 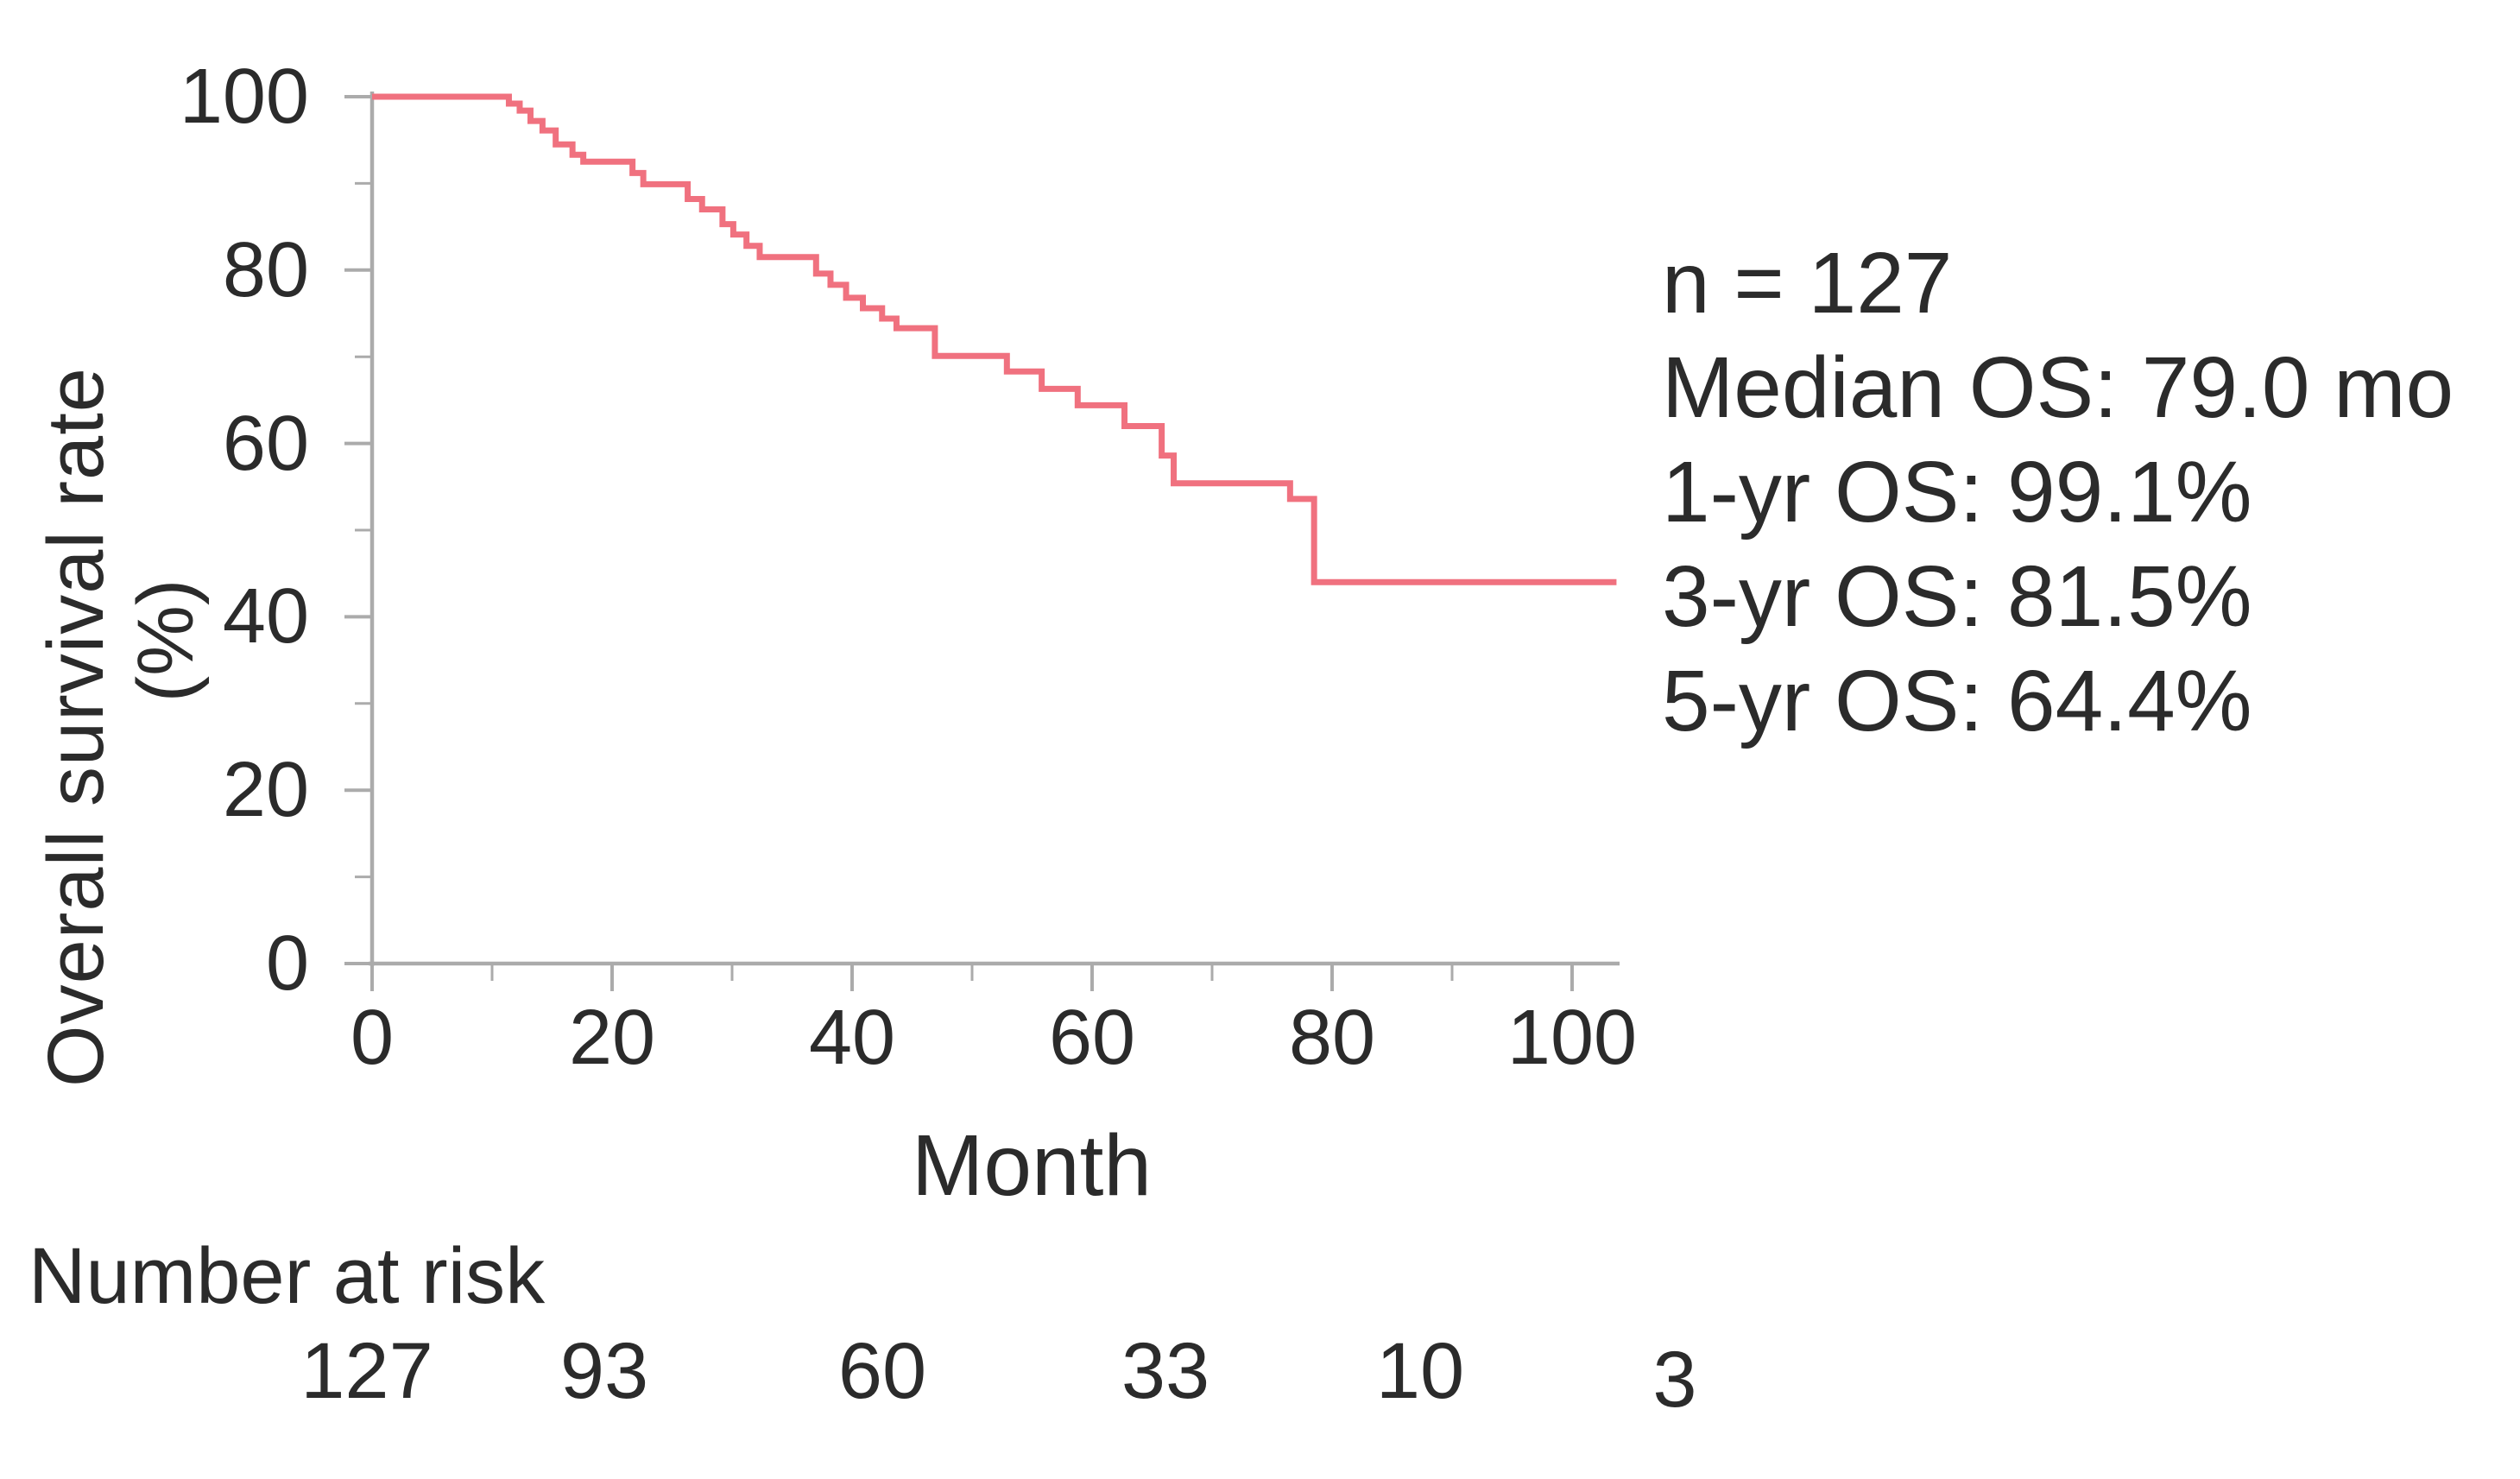 What do you see at coordinates (244, 97) in the screenshot?
I see `y-tick-label: 100` at bounding box center [244, 97].